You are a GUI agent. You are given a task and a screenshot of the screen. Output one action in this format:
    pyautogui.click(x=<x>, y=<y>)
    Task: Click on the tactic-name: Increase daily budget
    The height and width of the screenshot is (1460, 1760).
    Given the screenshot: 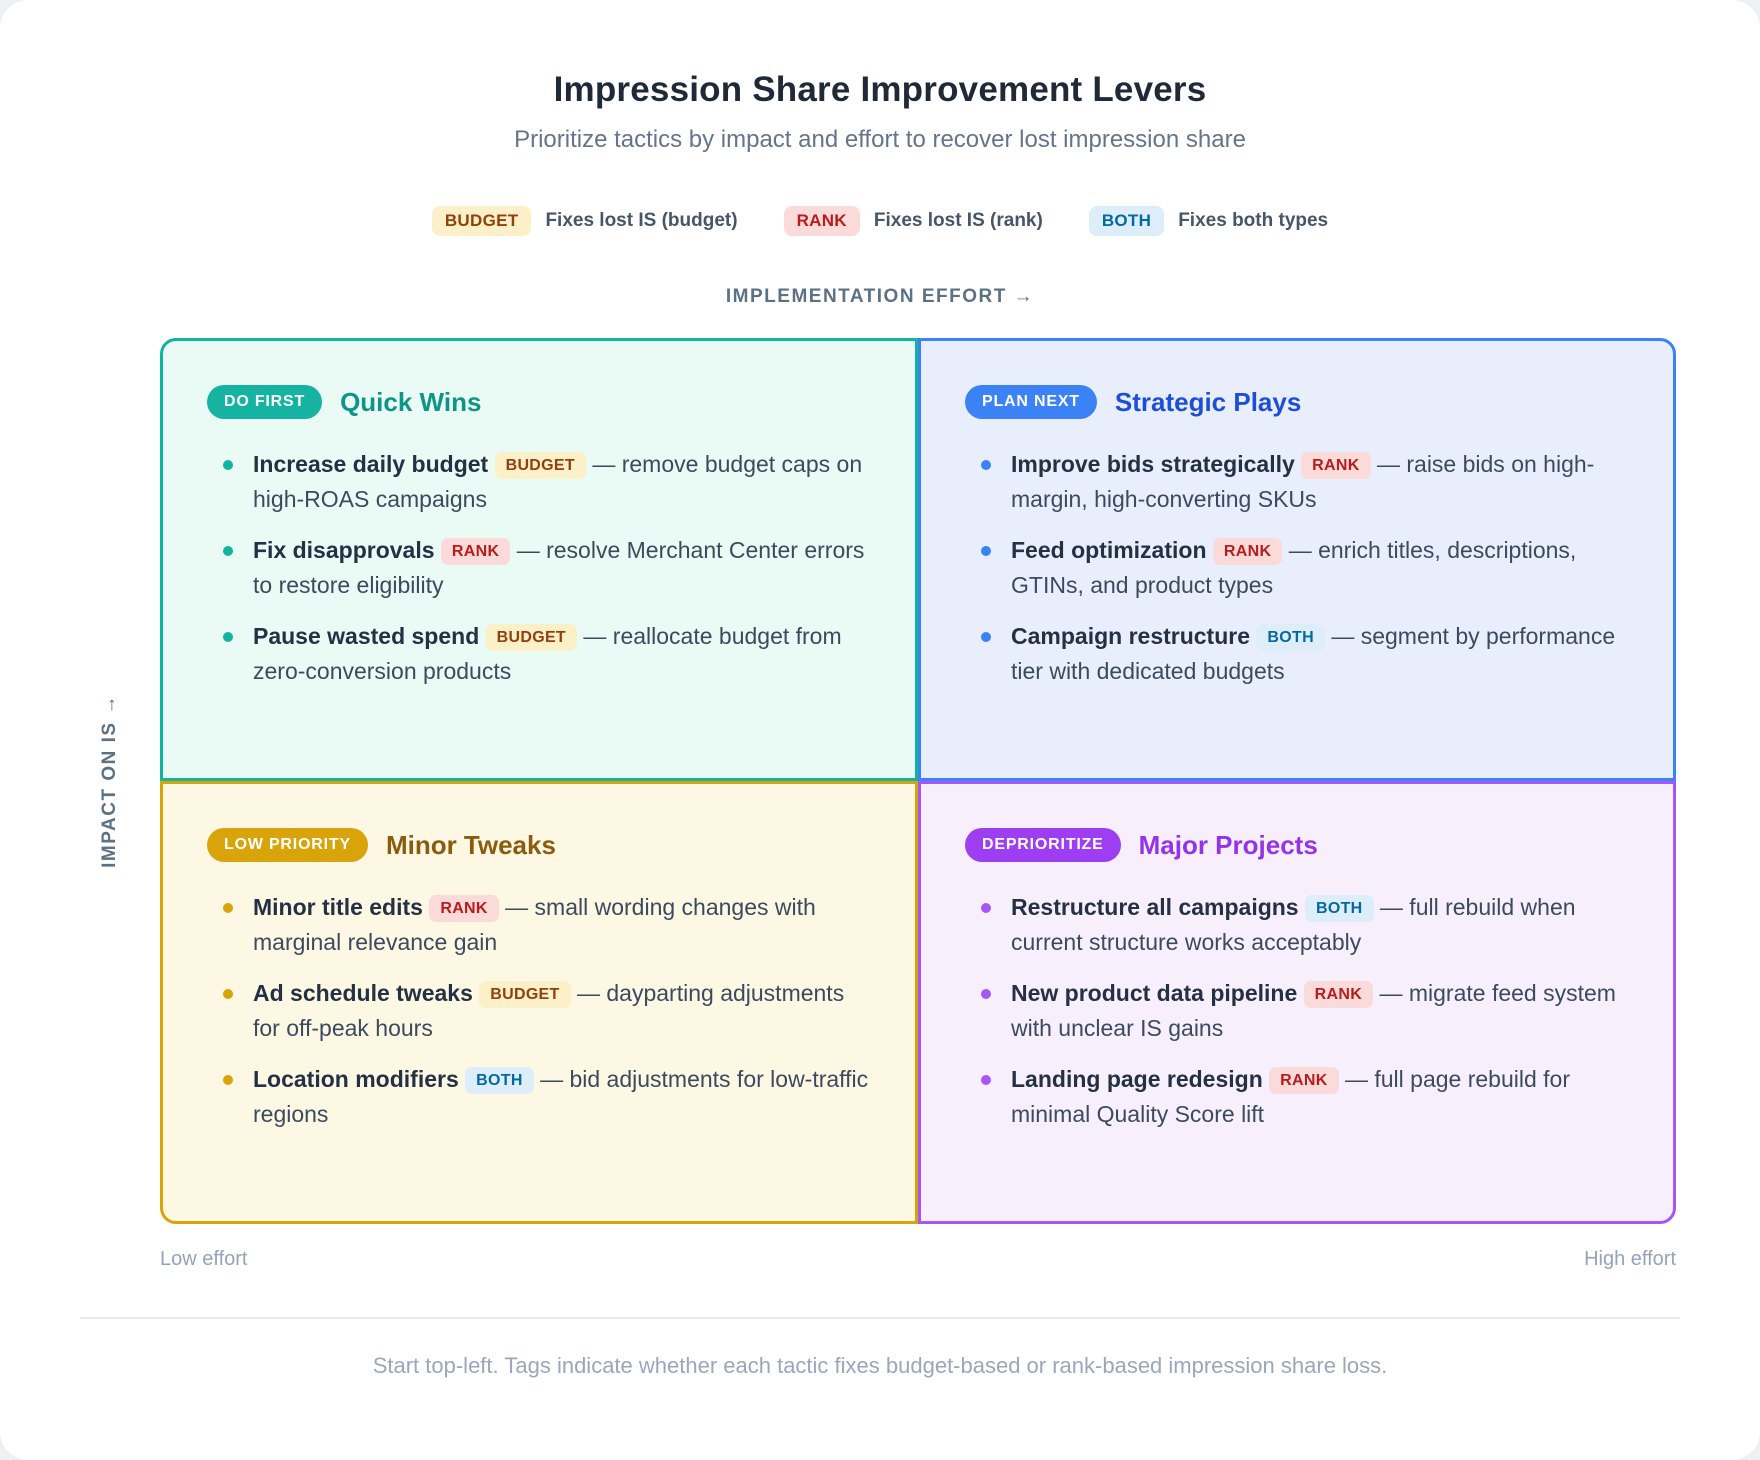 What is the action you would take?
    pyautogui.click(x=371, y=463)
    